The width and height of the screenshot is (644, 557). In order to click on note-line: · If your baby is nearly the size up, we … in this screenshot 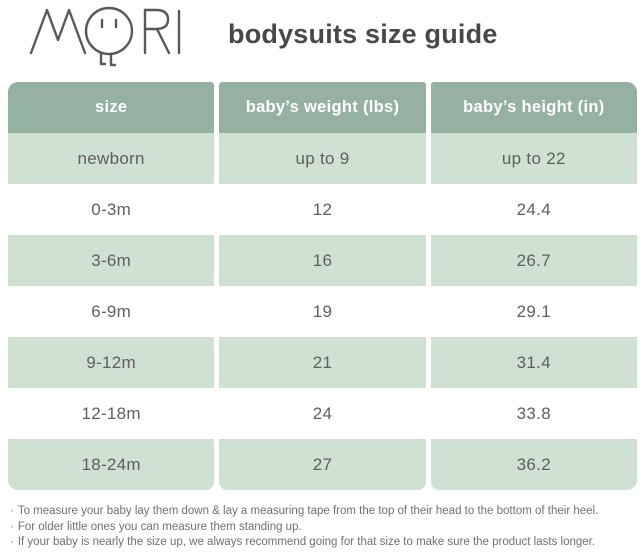, I will do `click(304, 543)`.